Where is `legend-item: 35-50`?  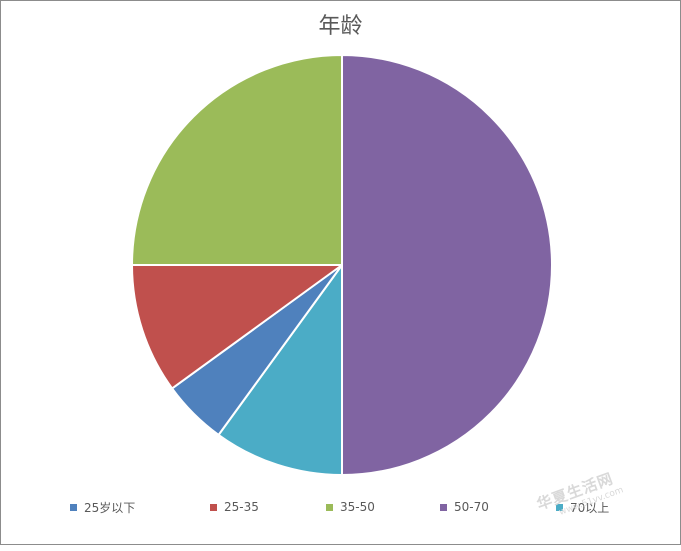 legend-item: 35-50 is located at coordinates (350, 507).